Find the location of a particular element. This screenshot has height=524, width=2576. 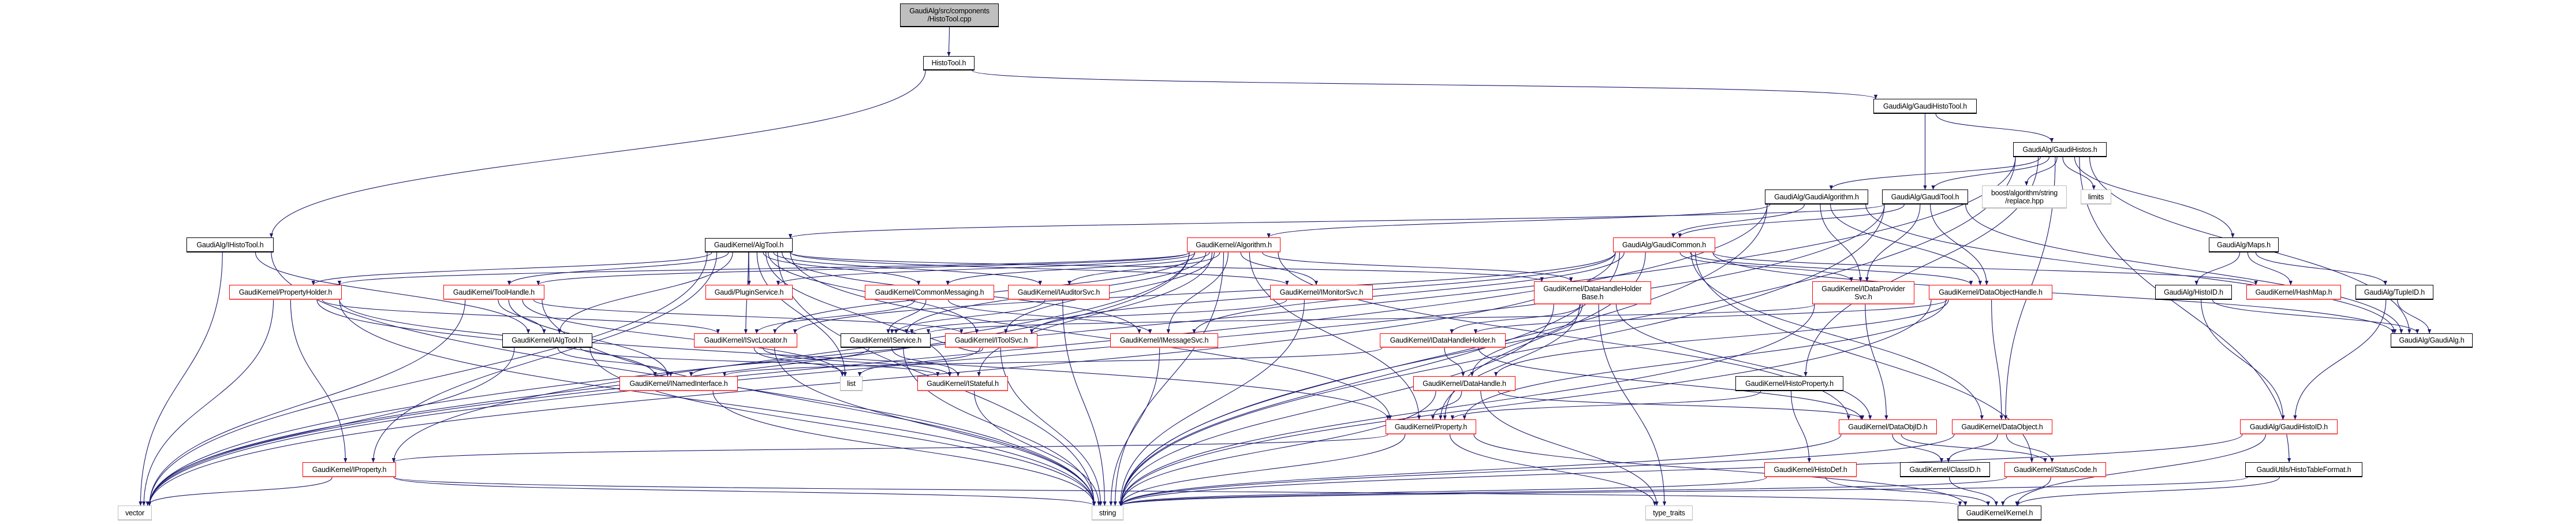

edge-algorithm-to-iauditorsvc is located at coordinates (1143, 268).